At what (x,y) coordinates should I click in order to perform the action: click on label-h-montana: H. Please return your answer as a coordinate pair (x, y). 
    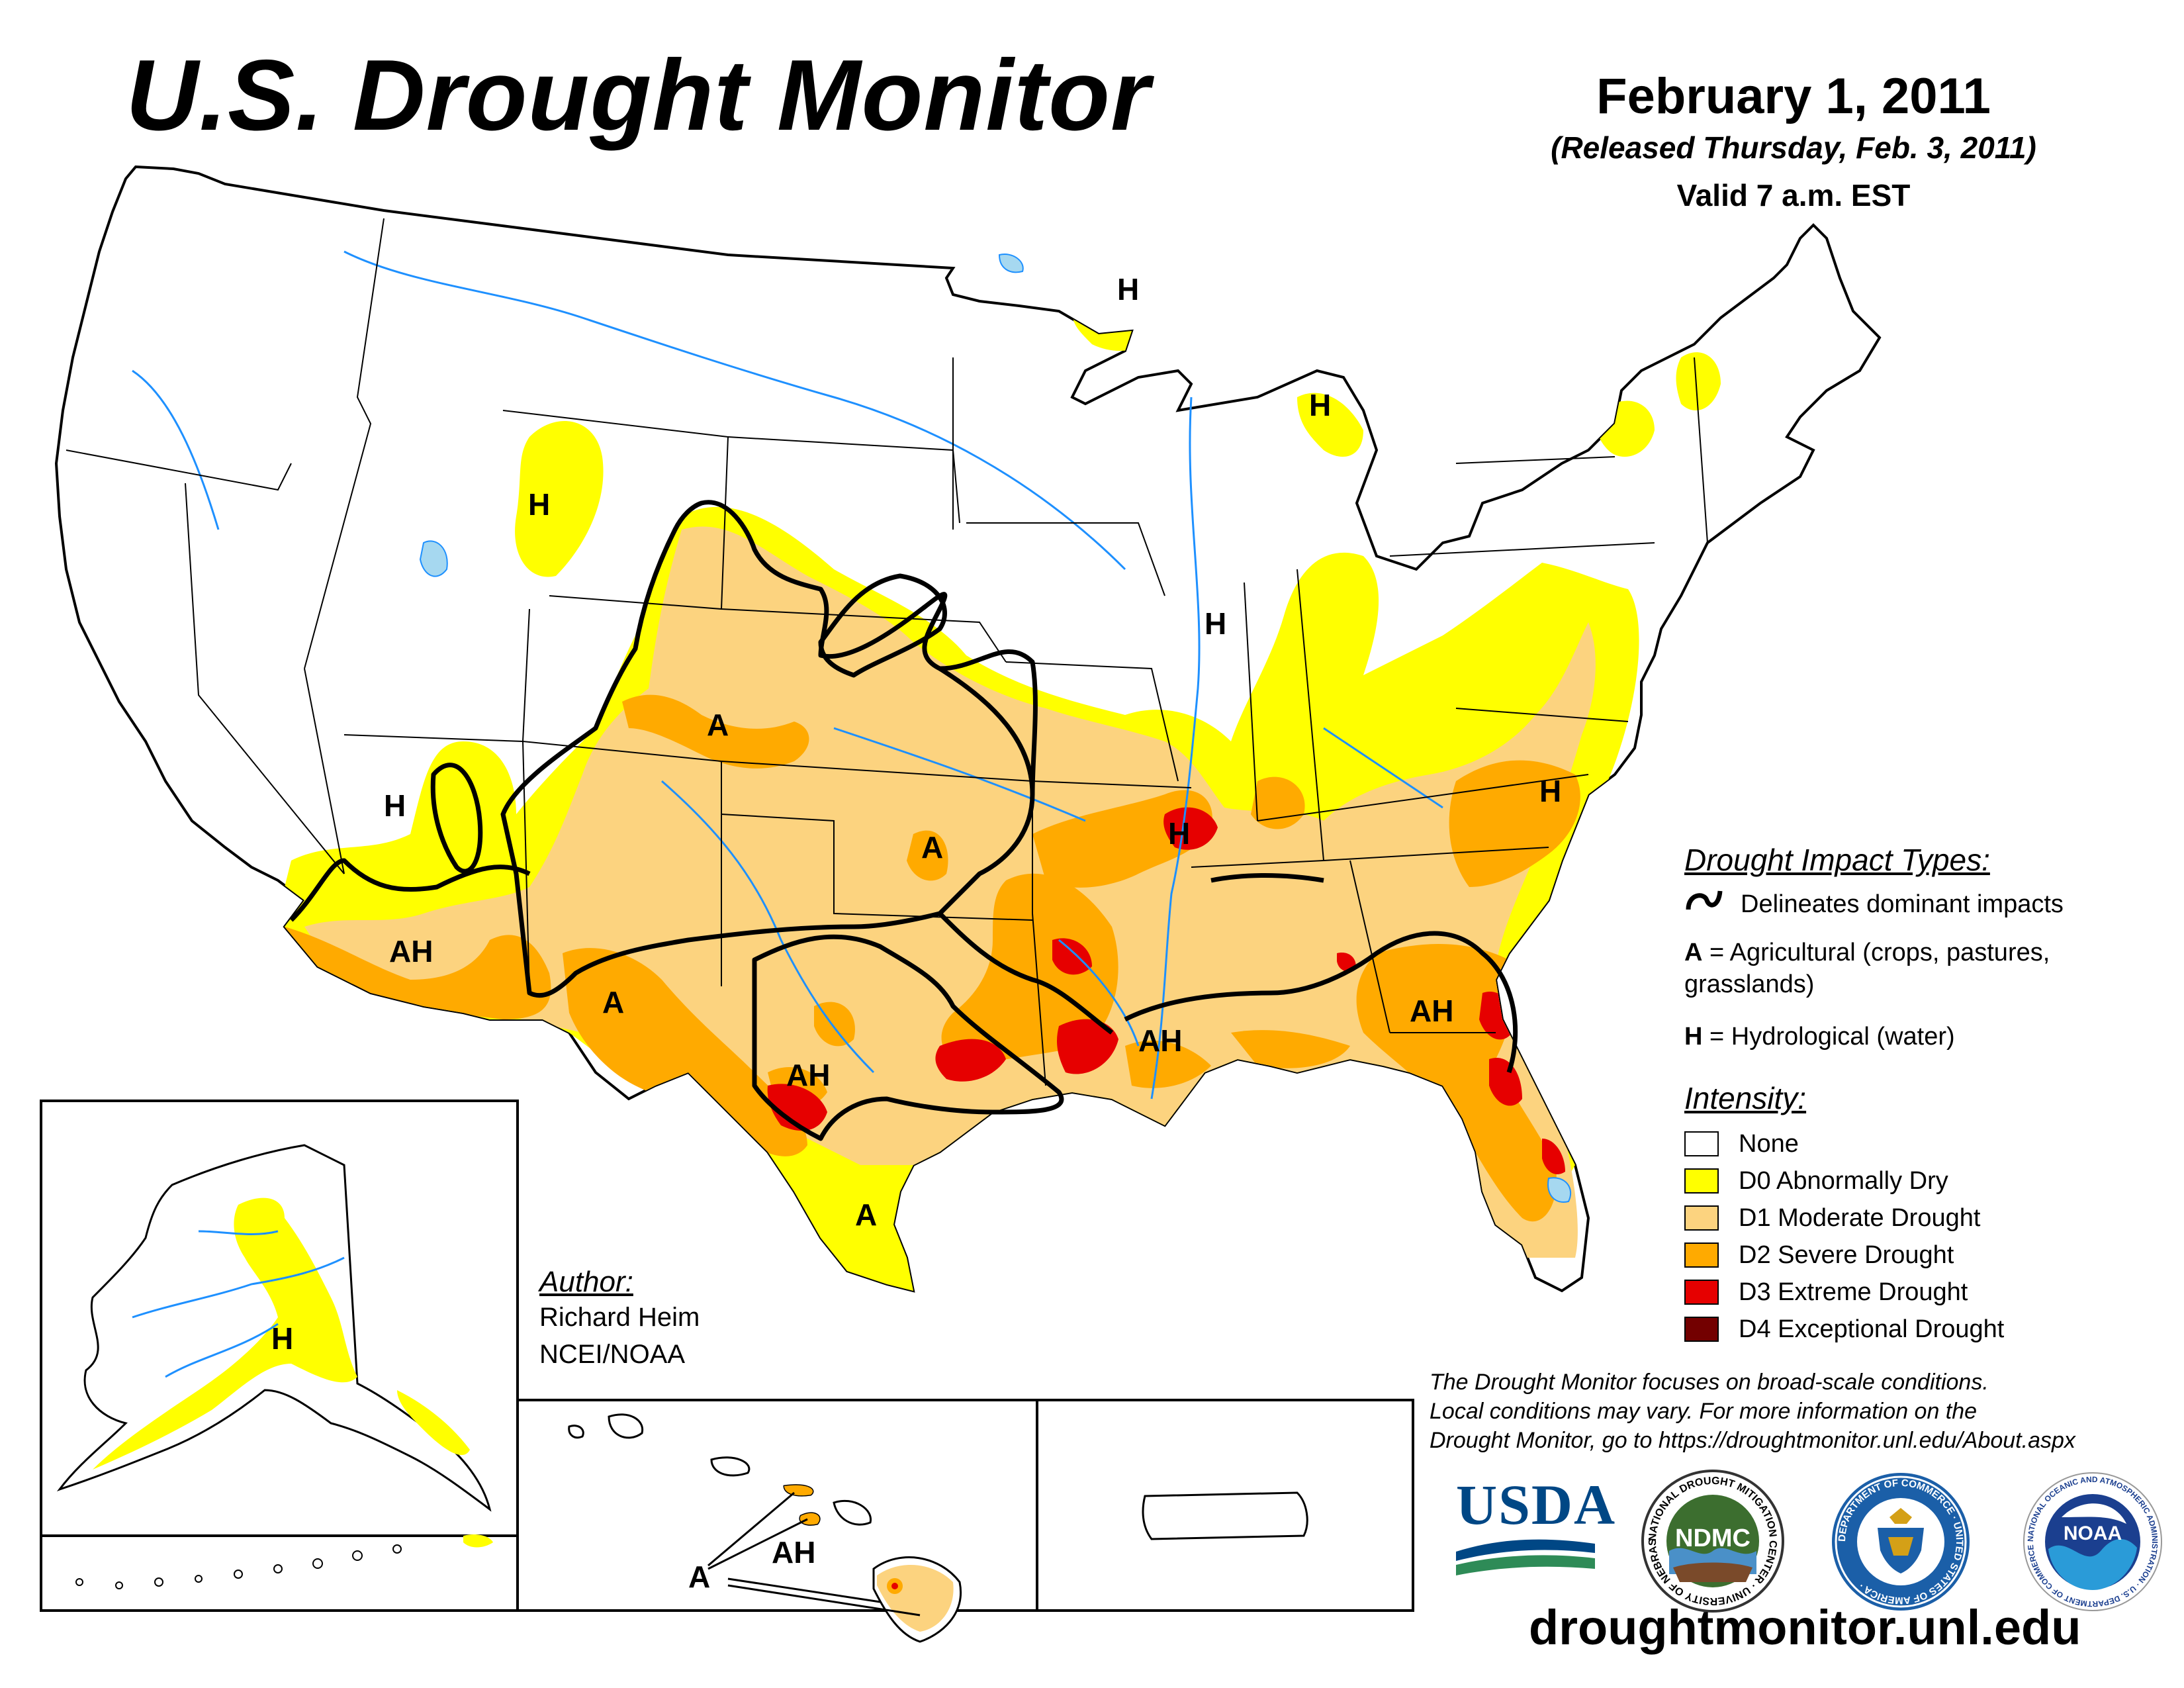
    Looking at the image, I should click on (539, 504).